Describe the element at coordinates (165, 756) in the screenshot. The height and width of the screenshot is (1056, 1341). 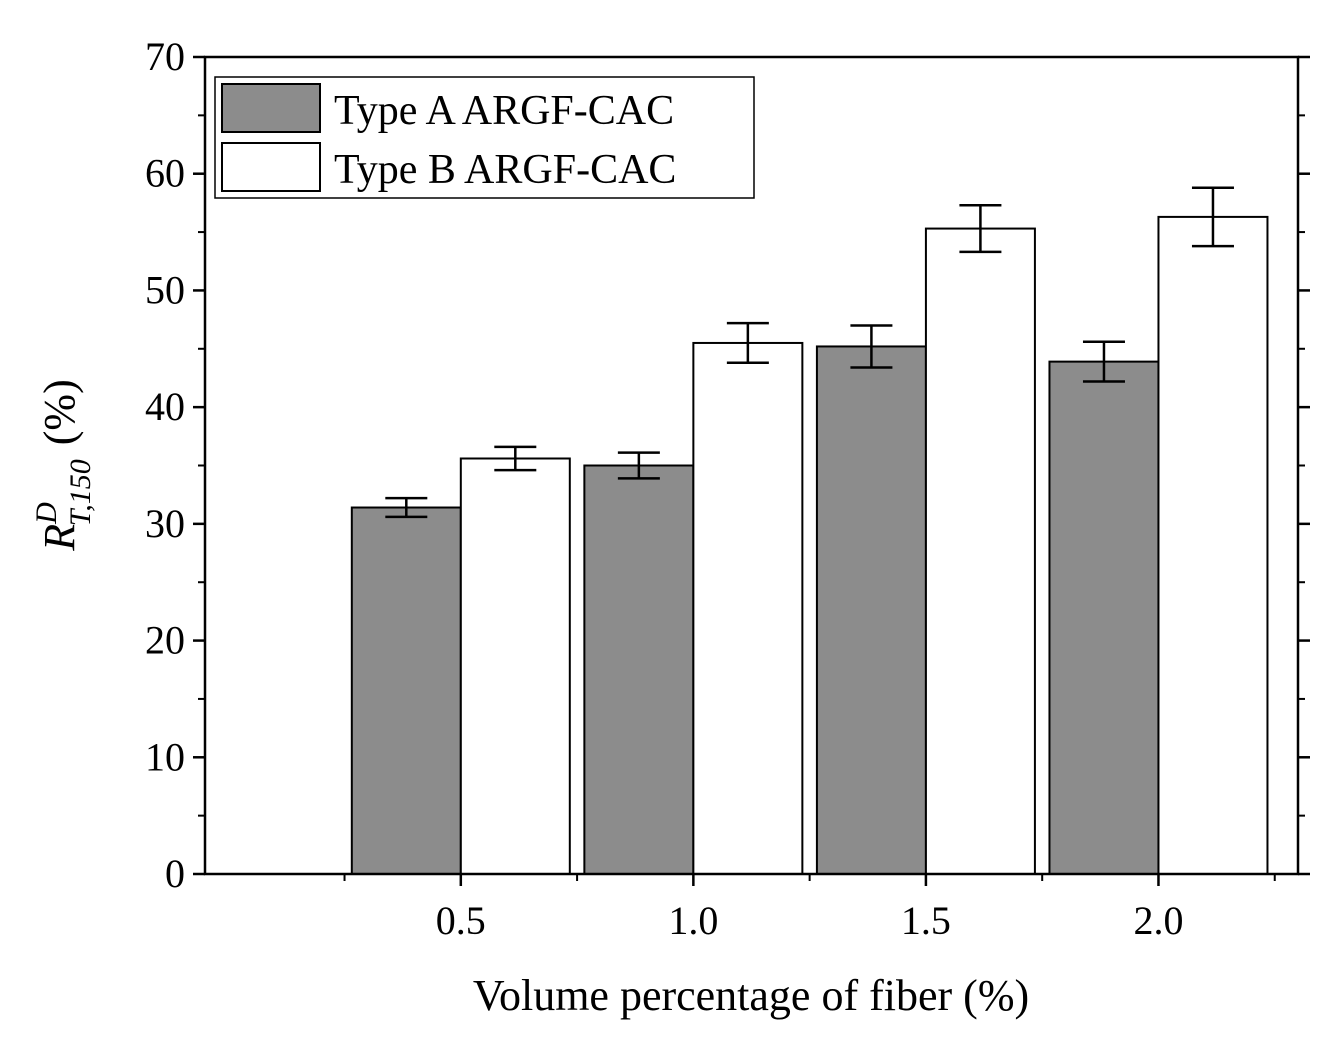
I see `y-tick-label: 10` at that location.